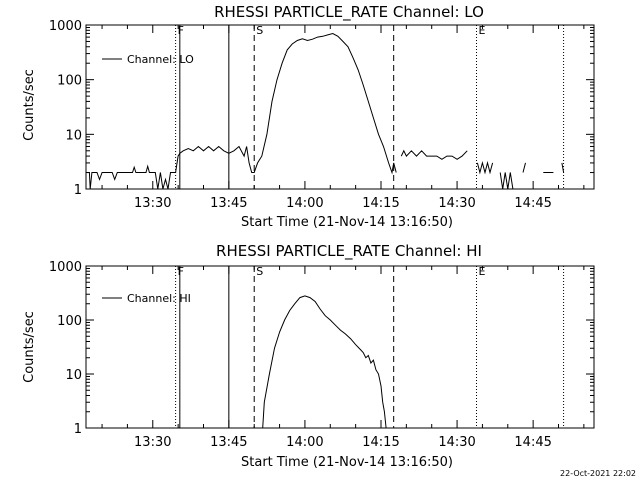 This screenshot has width=640, height=480. What do you see at coordinates (347, 462) in the screenshot?
I see `x-axis-label-hi: Start Time (21-Nov-14 13:16:50)` at bounding box center [347, 462].